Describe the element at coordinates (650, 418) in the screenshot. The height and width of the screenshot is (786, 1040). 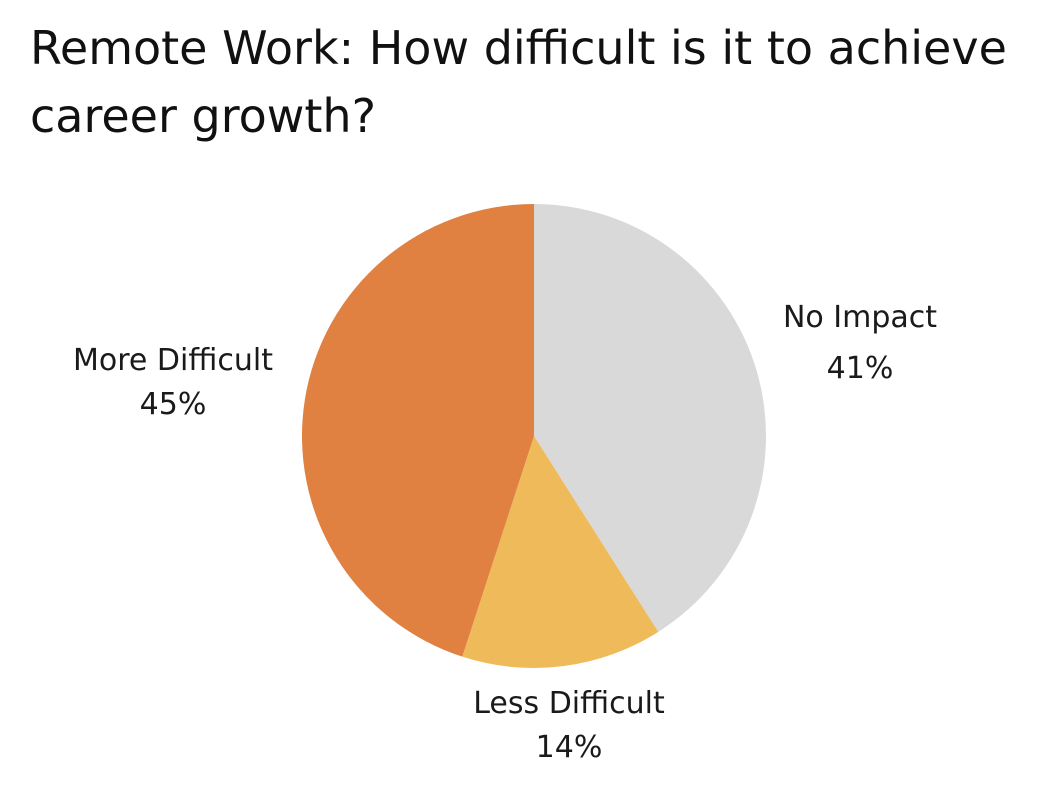
I see `pie-slice-no-impact` at that location.